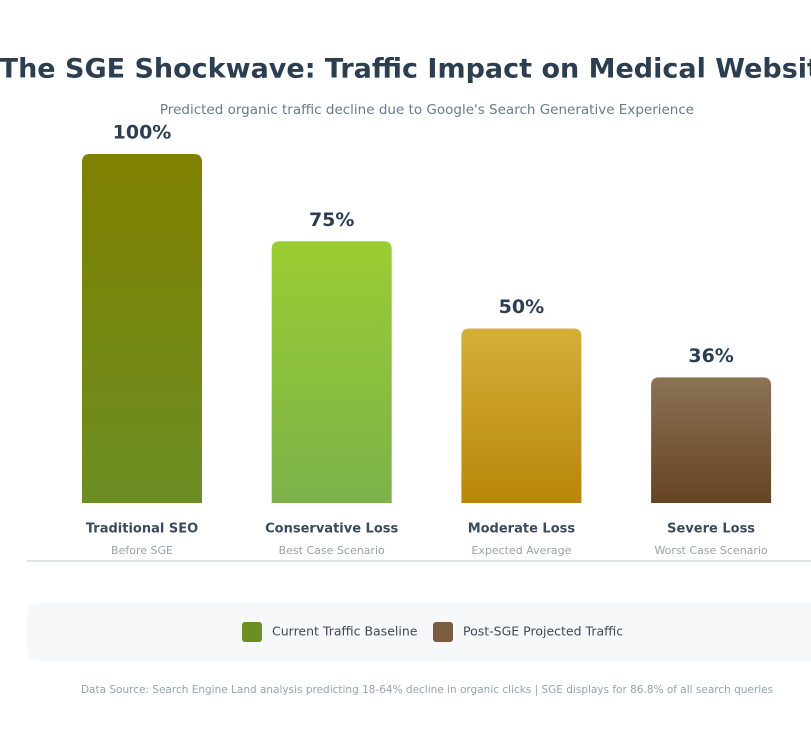 The height and width of the screenshot is (733, 811). I want to click on value-label: 100%, so click(142, 133).